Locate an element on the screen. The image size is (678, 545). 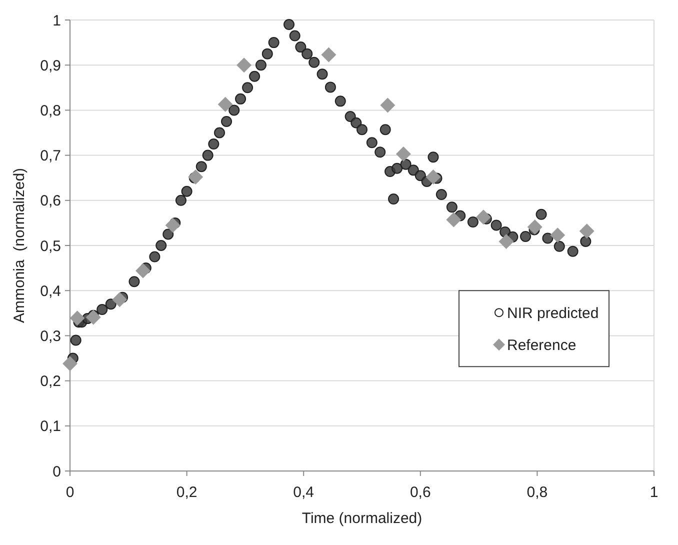
x-tick-label: 0,2 is located at coordinates (187, 492).